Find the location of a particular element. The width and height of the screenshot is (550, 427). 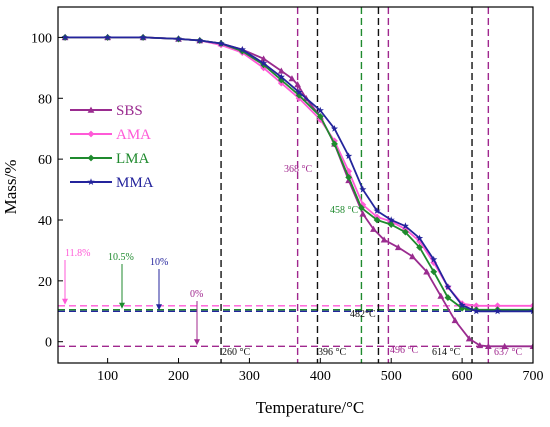

legend-entry-ama: AMA is located at coordinates (110, 135).